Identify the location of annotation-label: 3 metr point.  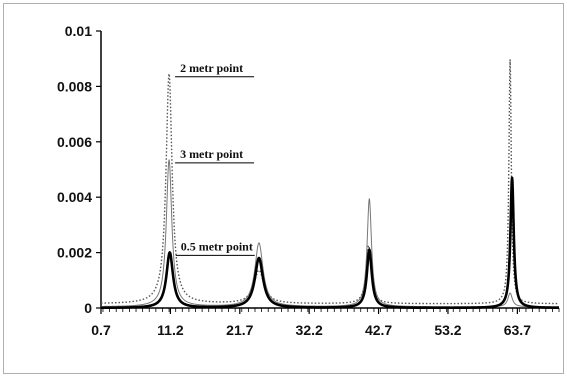
(211, 154).